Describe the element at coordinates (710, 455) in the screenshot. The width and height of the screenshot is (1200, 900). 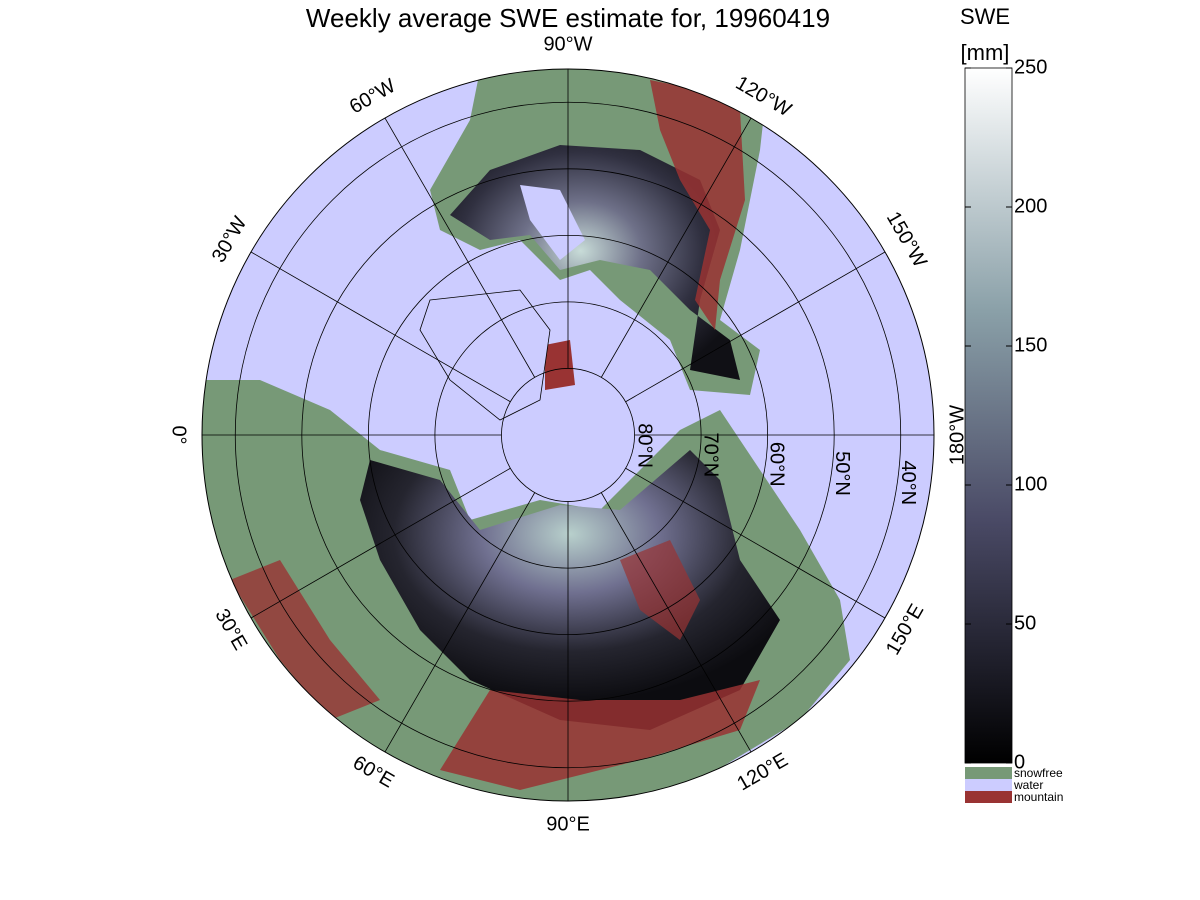
I see `latitude-label: 70°N` at that location.